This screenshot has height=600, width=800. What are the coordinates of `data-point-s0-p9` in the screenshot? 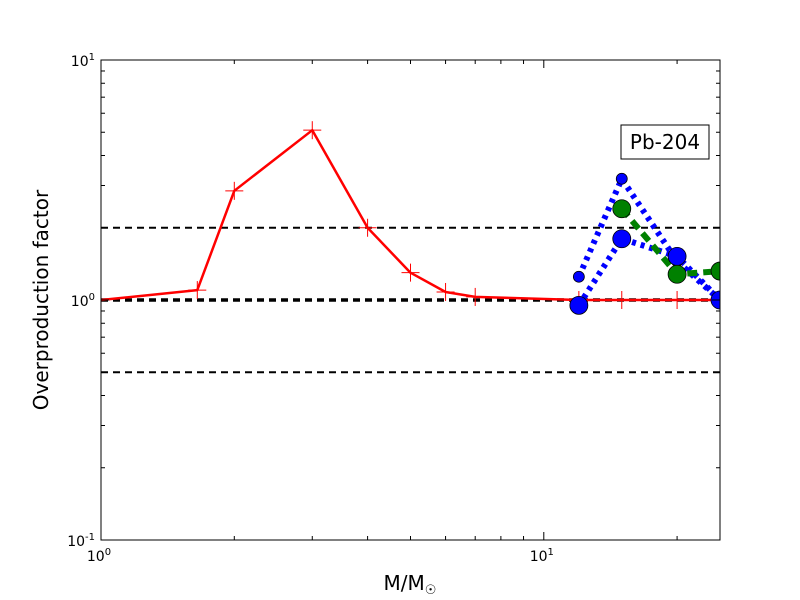 It's located at (621, 300).